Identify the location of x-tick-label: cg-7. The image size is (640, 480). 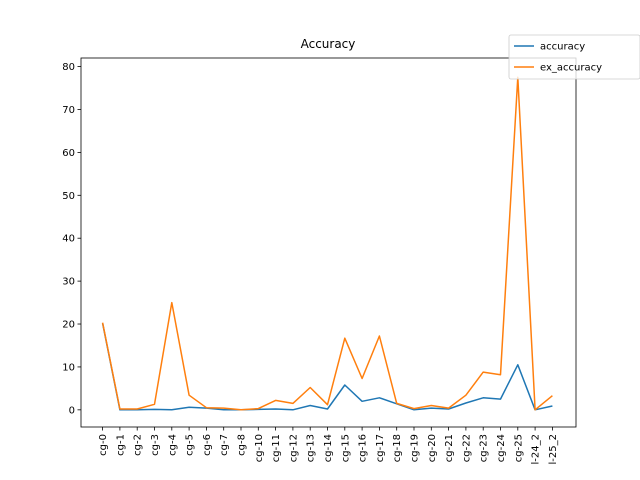
(224, 445).